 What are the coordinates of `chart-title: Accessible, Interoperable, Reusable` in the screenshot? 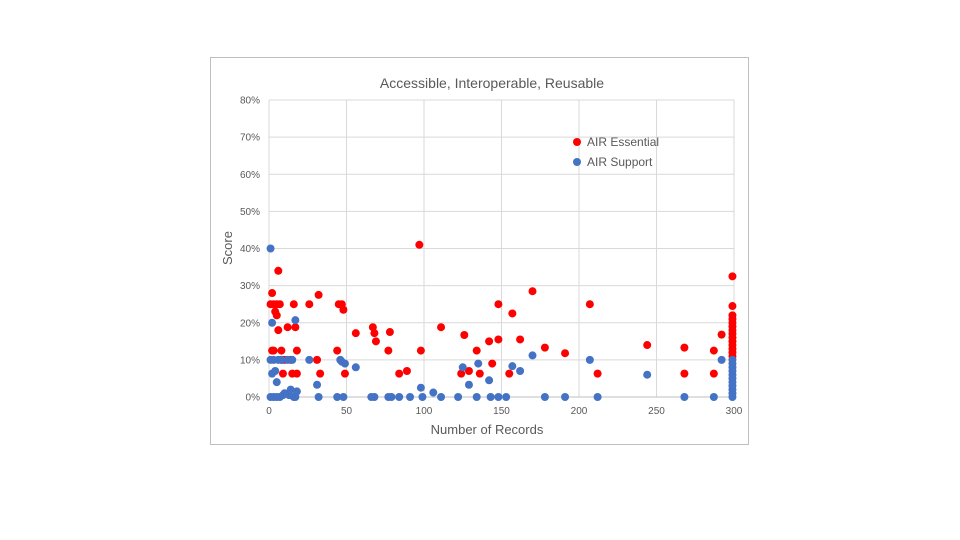 It's located at (492, 83).